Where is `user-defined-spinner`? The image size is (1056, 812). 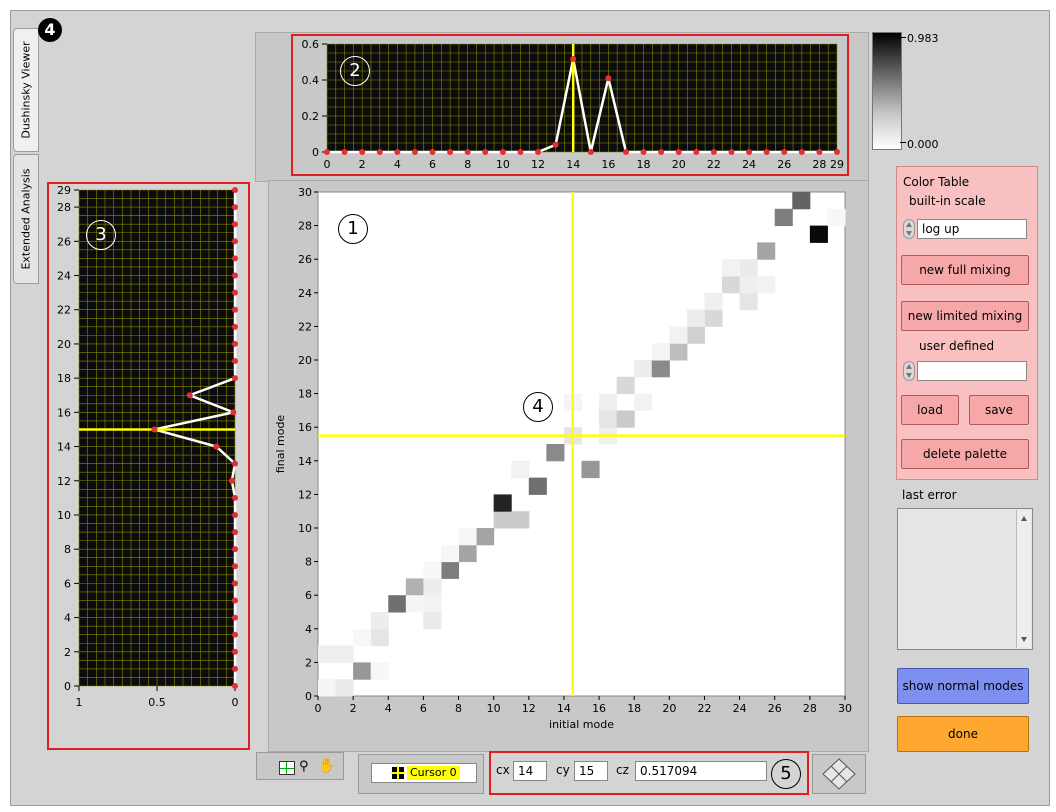 user-defined-spinner is located at coordinates (909, 371).